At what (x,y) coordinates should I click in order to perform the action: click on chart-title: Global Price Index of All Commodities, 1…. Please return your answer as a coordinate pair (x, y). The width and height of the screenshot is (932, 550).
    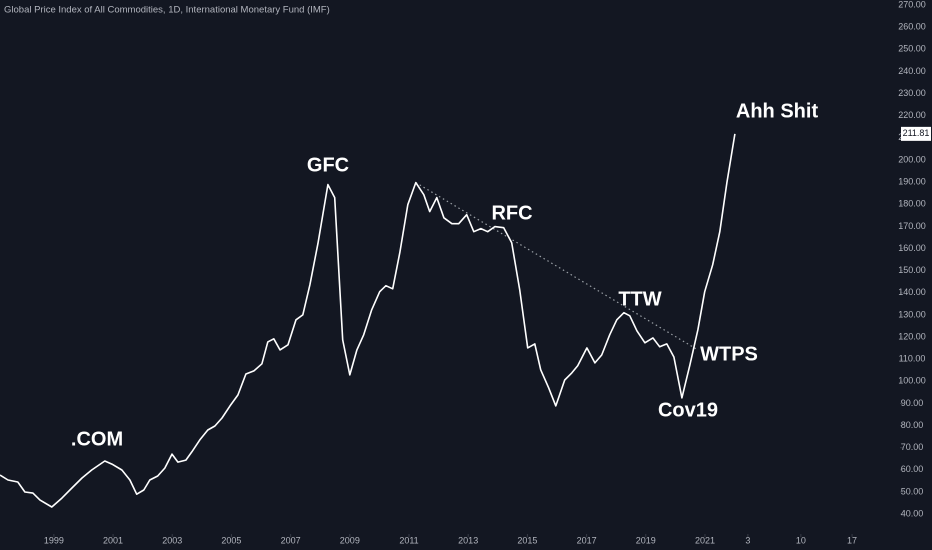
    Looking at the image, I should click on (167, 10).